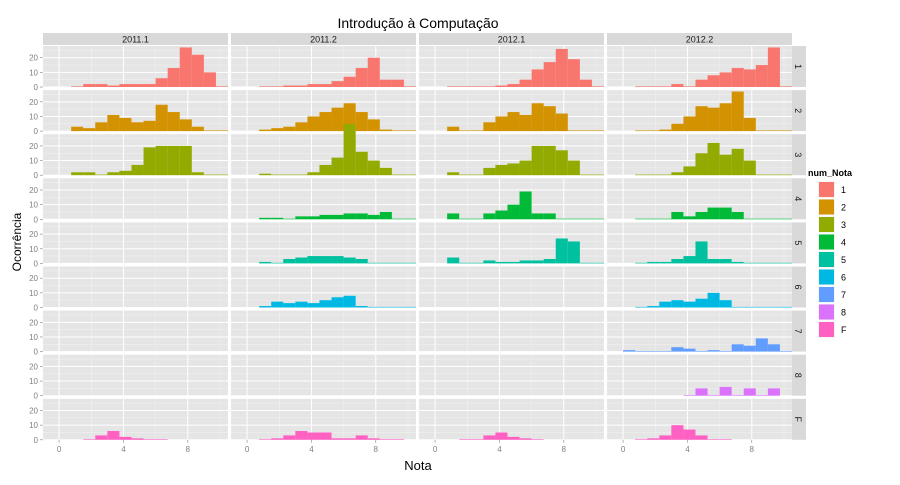  Describe the element at coordinates (826, 329) in the screenshot. I see `legend-key` at that location.